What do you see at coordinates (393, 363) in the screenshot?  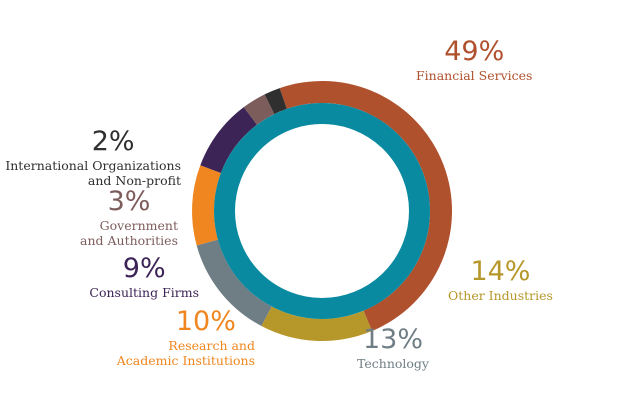 I see `category-label: Technology` at bounding box center [393, 363].